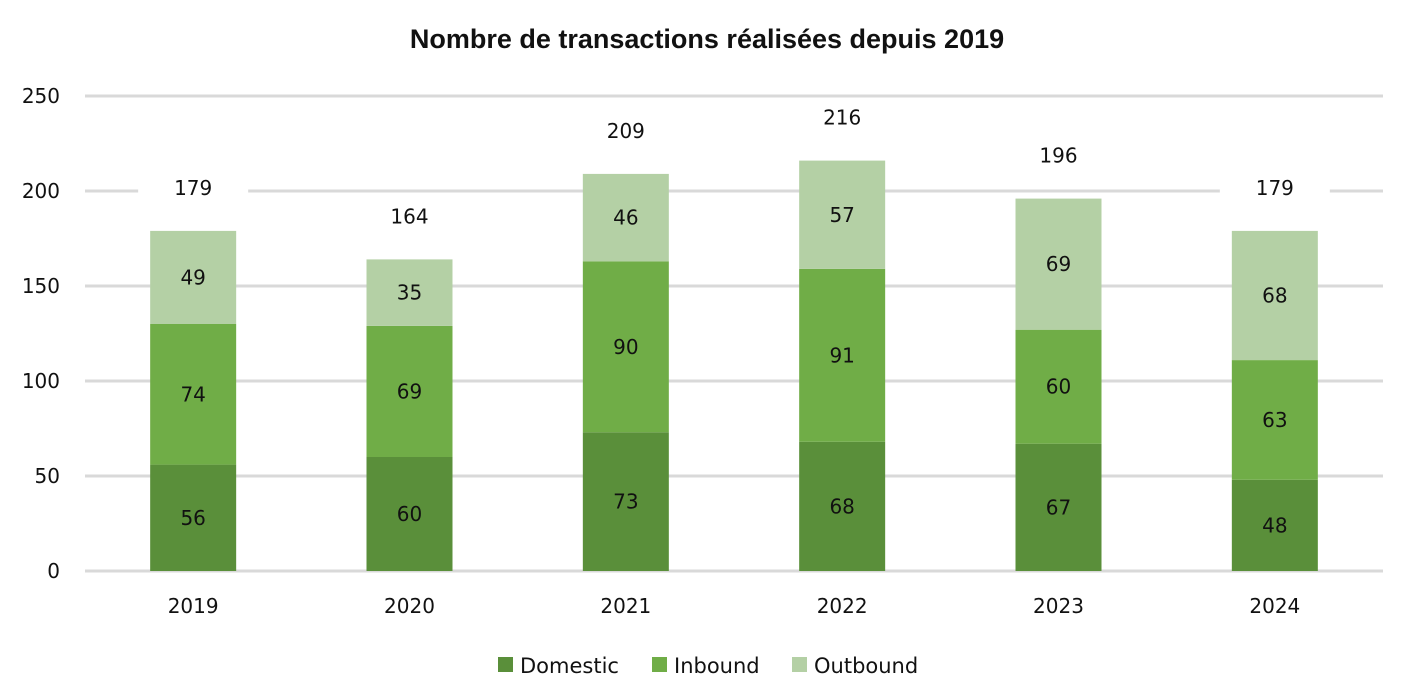 The width and height of the screenshot is (1422, 685). I want to click on total-label: 196, so click(1058, 156).